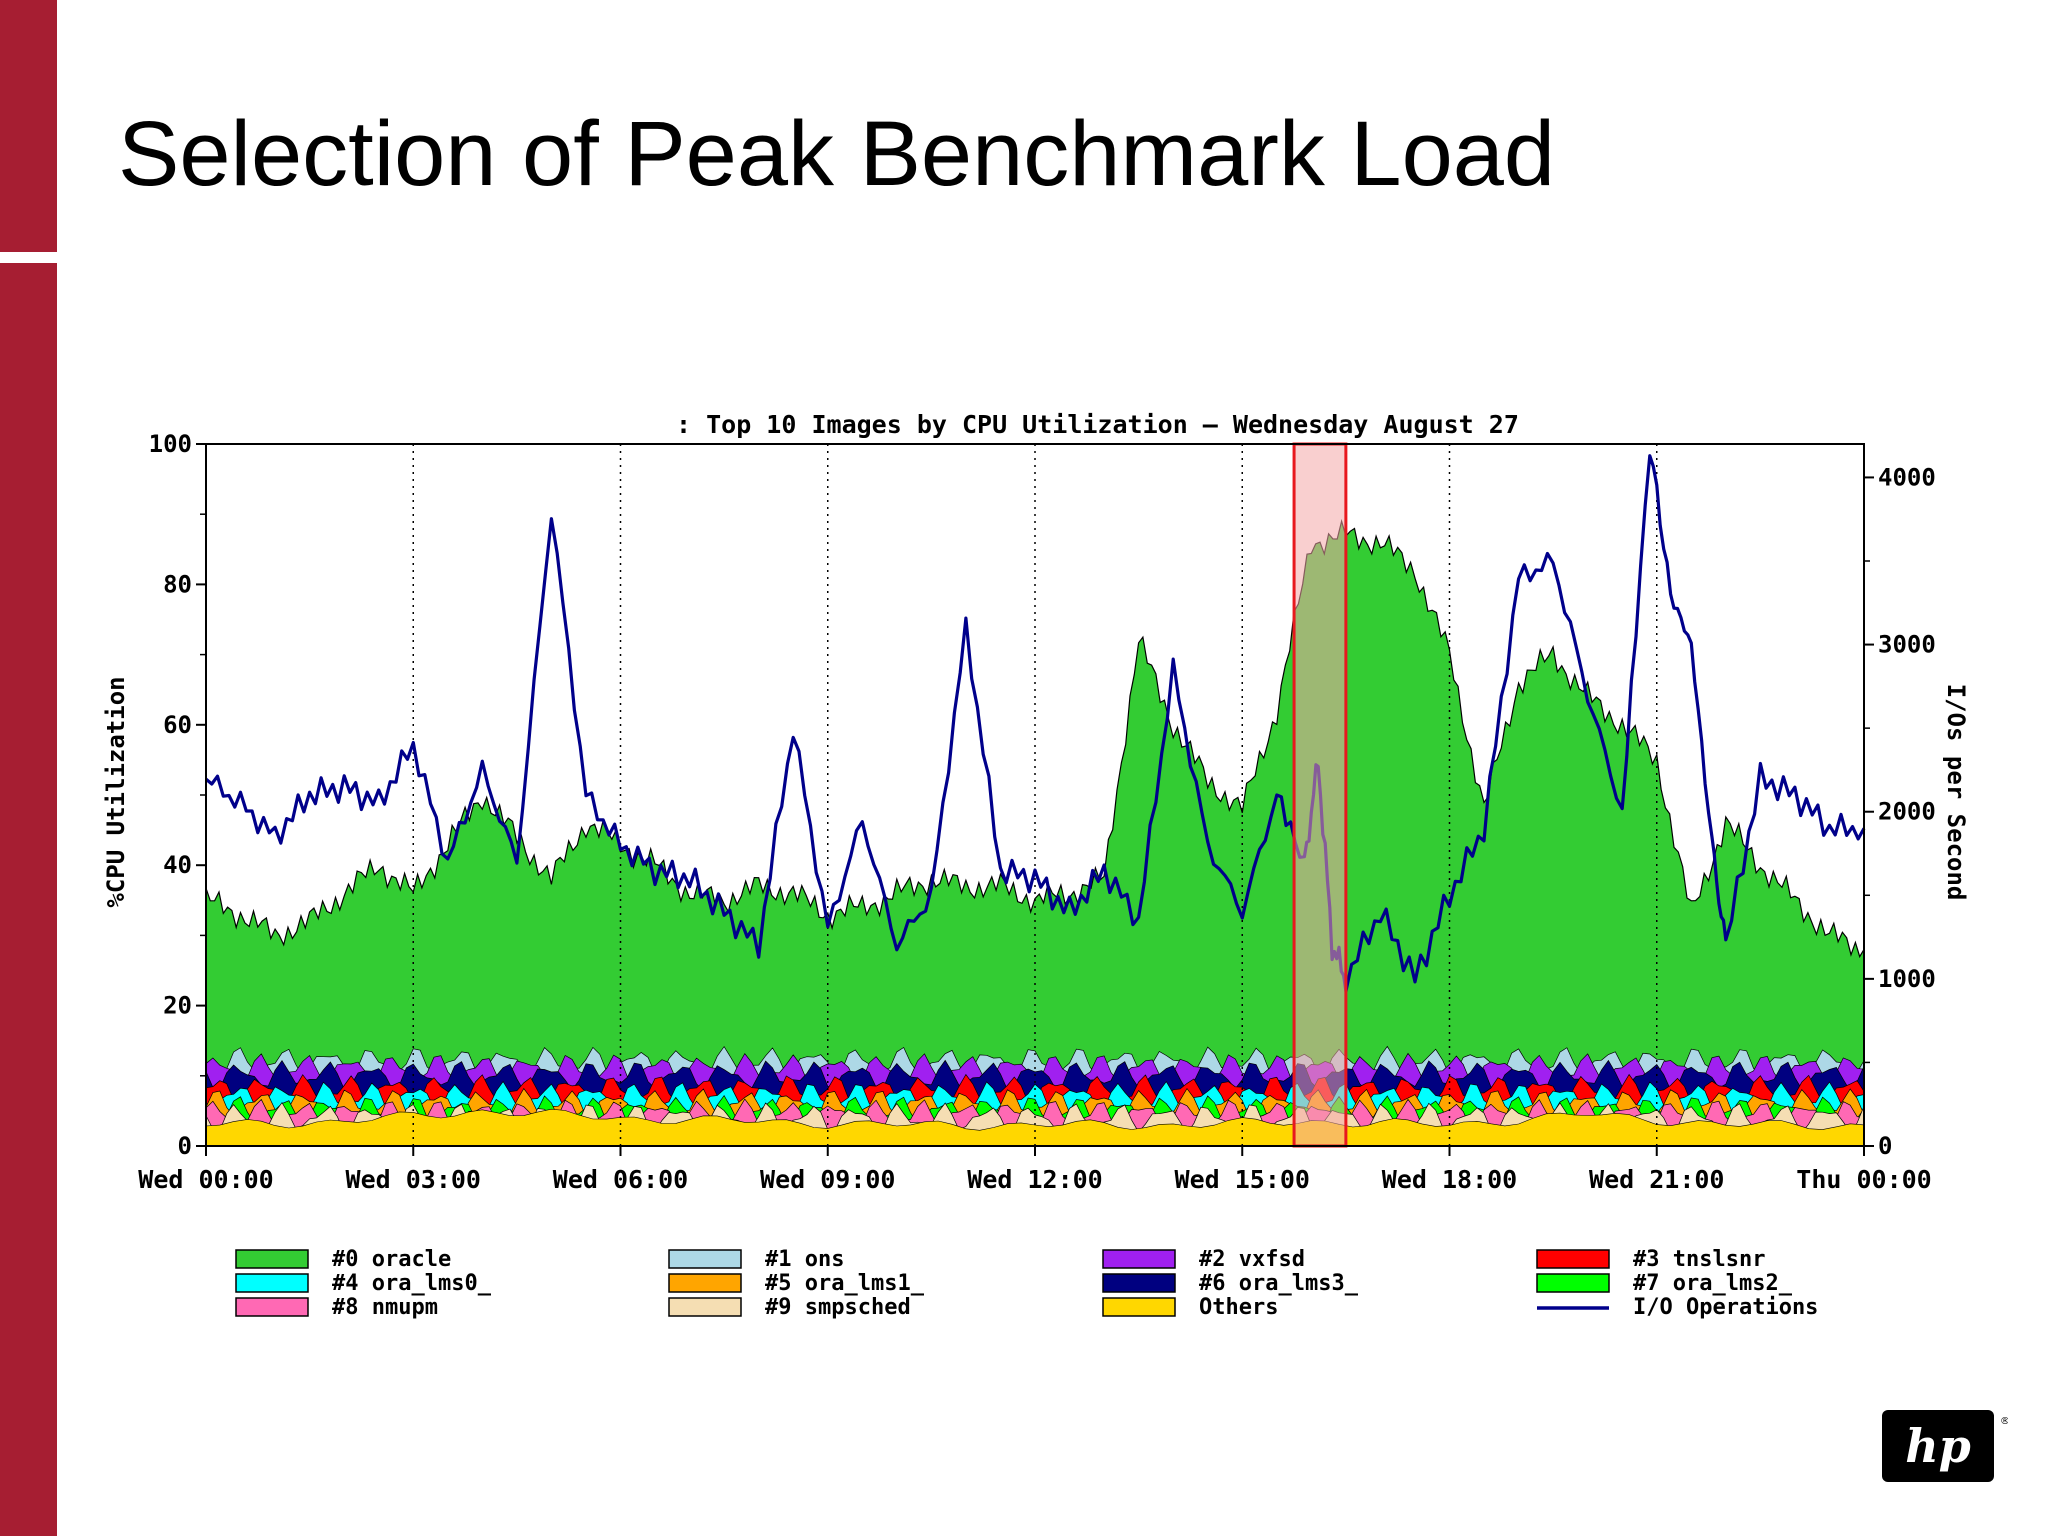 This screenshot has width=2048, height=1536. Describe the element at coordinates (28, 899) in the screenshot. I see `accent-bar-bottom` at that location.